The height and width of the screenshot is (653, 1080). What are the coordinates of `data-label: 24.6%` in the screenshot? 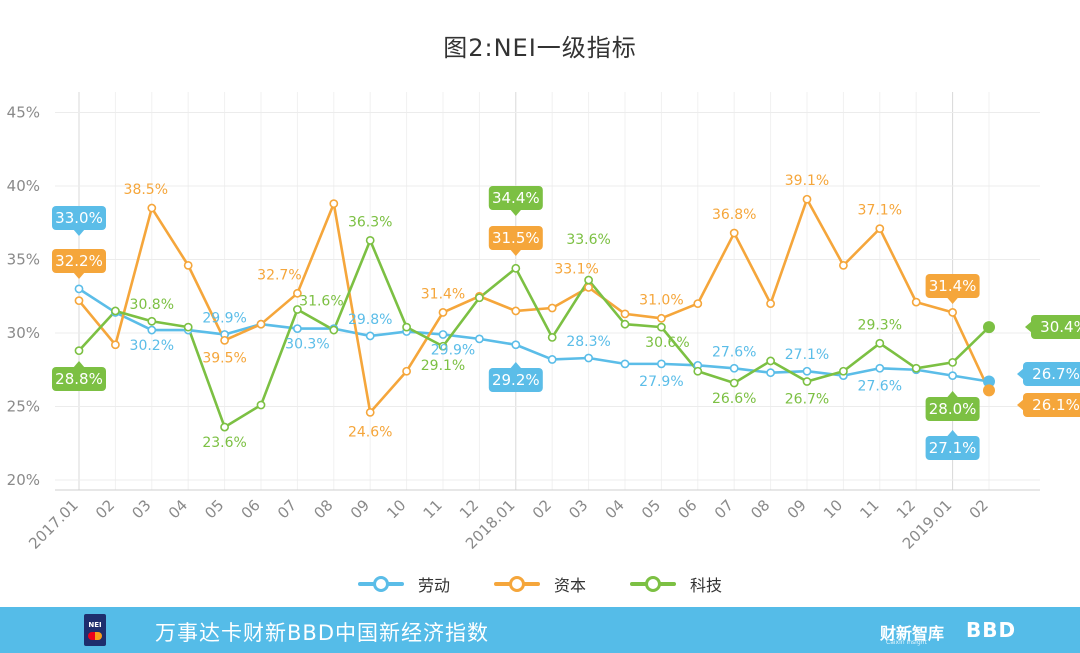 It's located at (370, 432).